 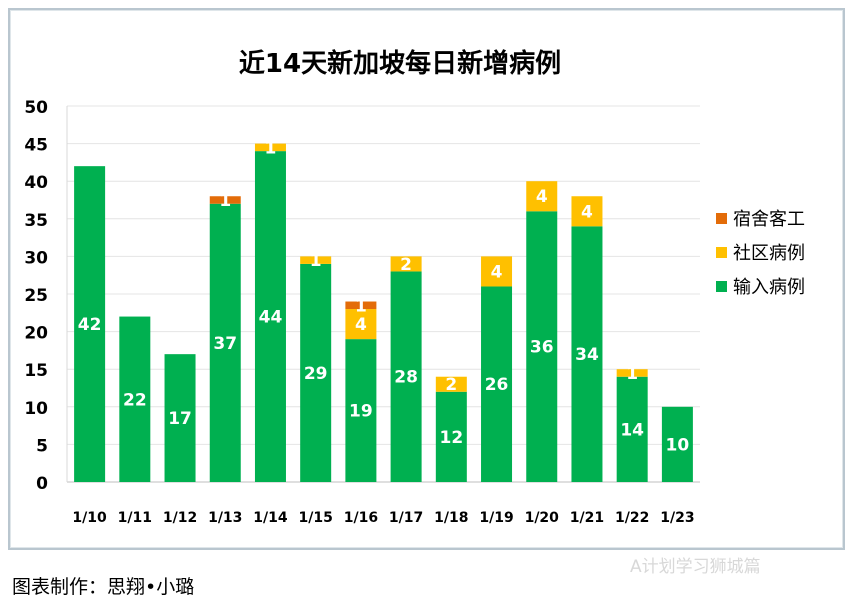 What do you see at coordinates (36, 371) in the screenshot?
I see `y-tick-label: 15` at bounding box center [36, 371].